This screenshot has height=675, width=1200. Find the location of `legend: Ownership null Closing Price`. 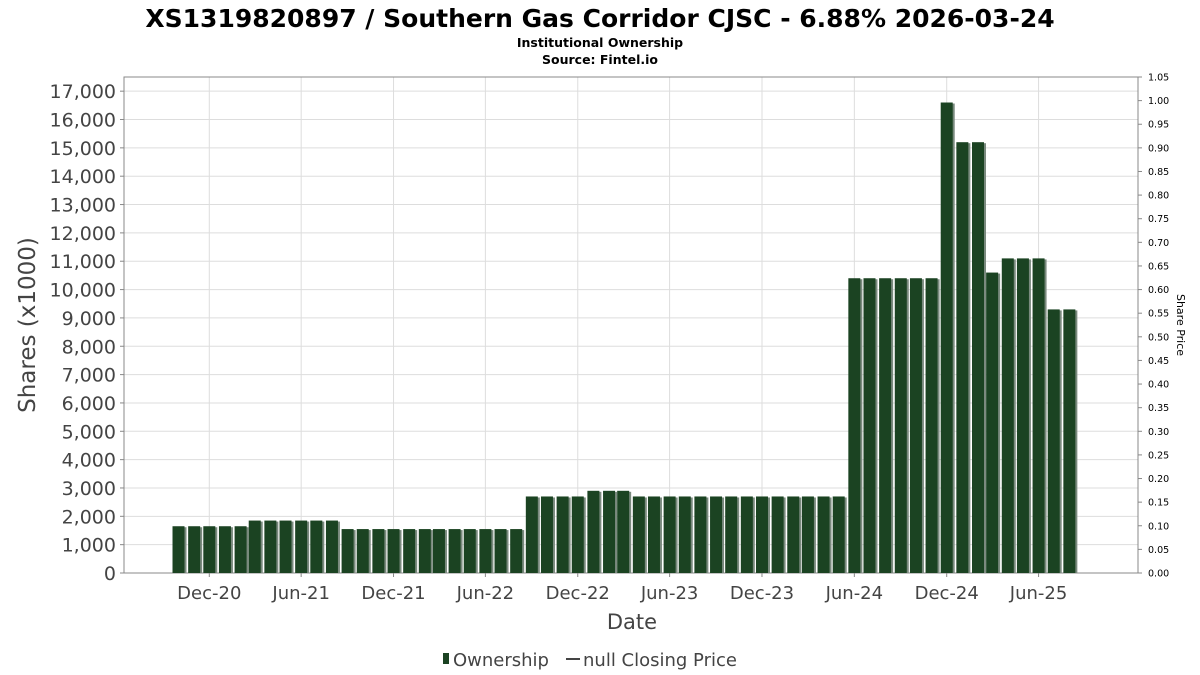

legend: Ownership null Closing Price is located at coordinates (590, 660).